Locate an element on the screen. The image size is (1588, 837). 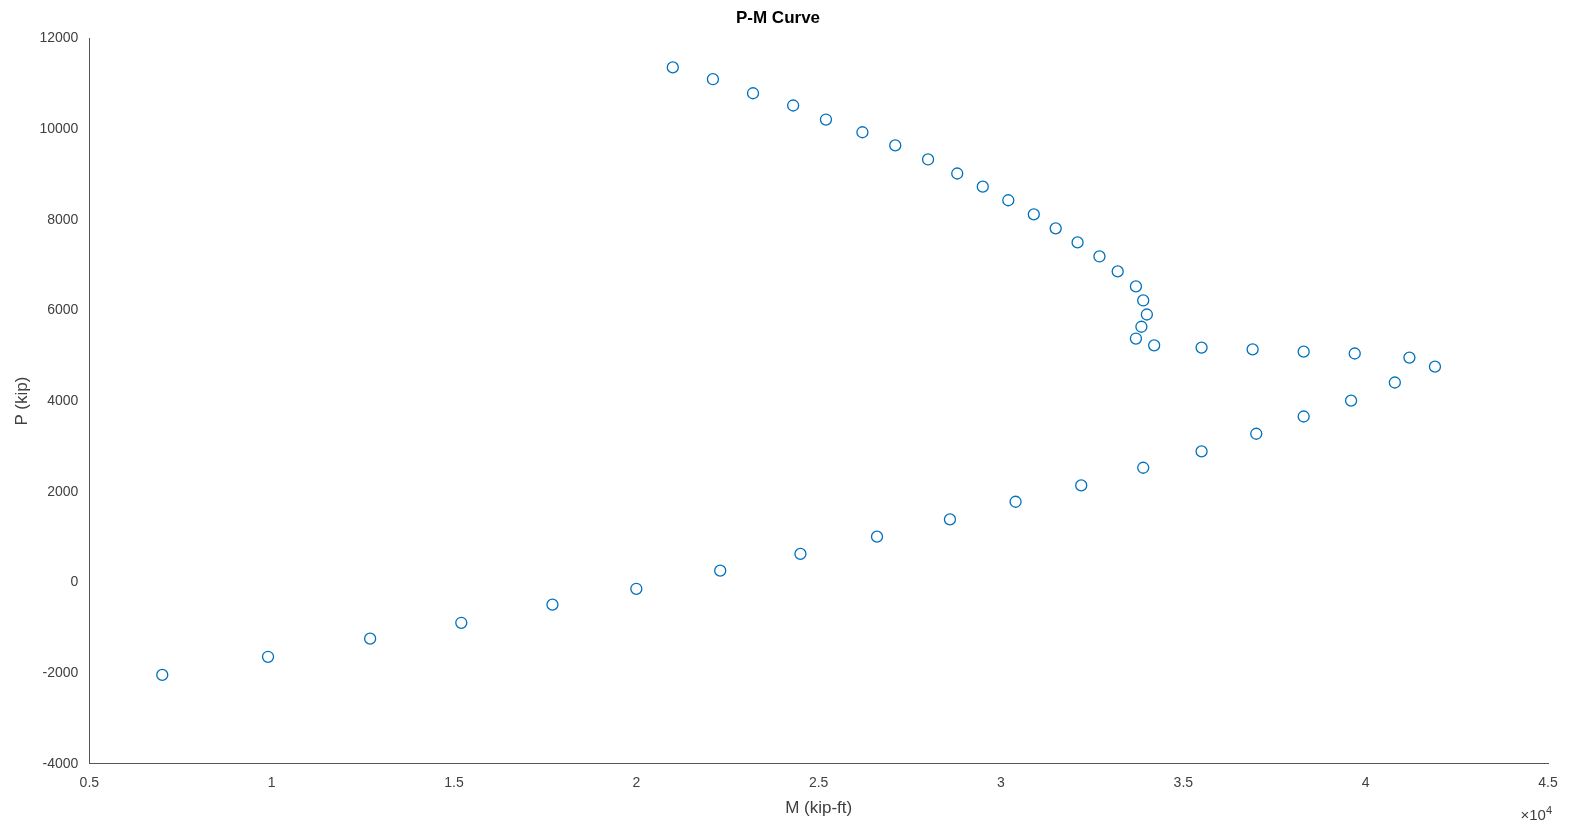
x-tick-label: 4 is located at coordinates (1365, 782).